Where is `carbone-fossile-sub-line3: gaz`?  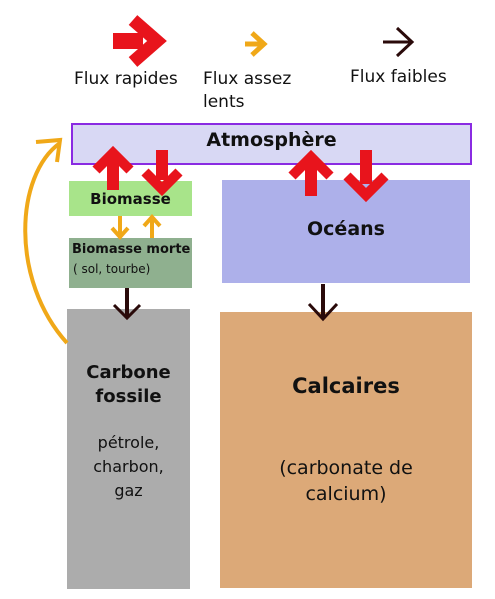 carbone-fossile-sub-line3: gaz is located at coordinates (128, 490).